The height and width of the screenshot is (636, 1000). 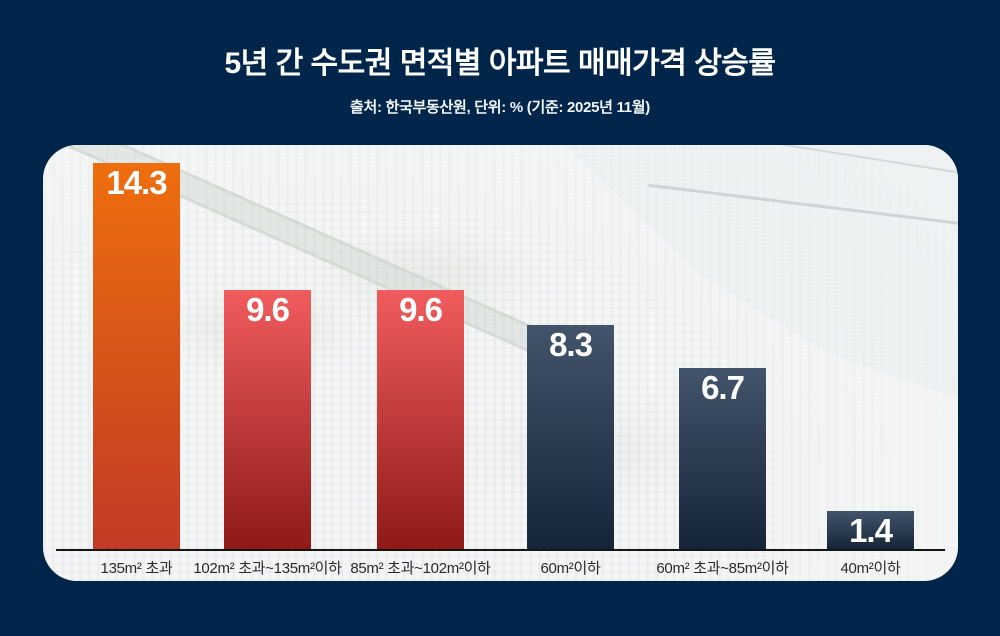 What do you see at coordinates (570, 437) in the screenshot?
I see `bar-60m²이하: 8.3` at bounding box center [570, 437].